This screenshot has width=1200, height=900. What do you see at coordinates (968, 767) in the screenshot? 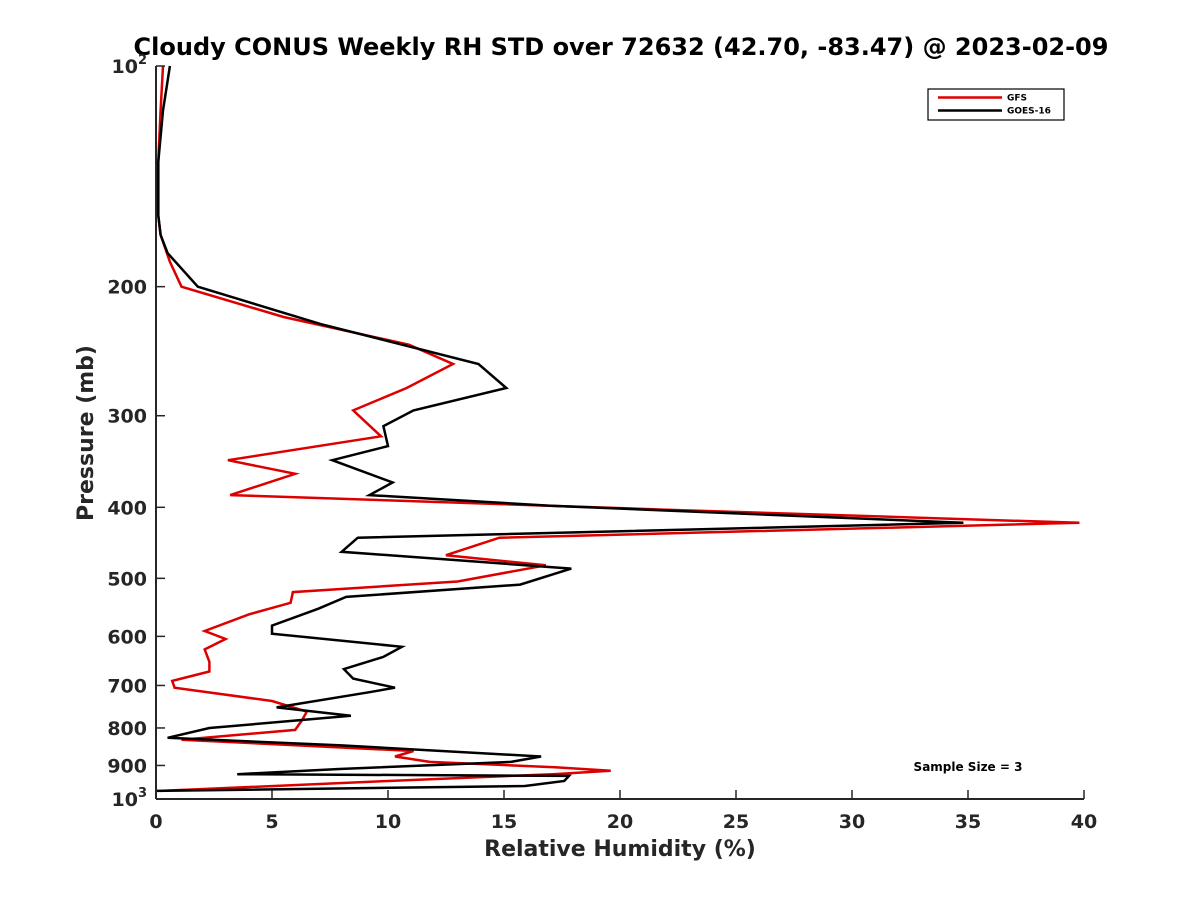
I see `sample-size-annotation: Sample Size = 3` at bounding box center [968, 767].